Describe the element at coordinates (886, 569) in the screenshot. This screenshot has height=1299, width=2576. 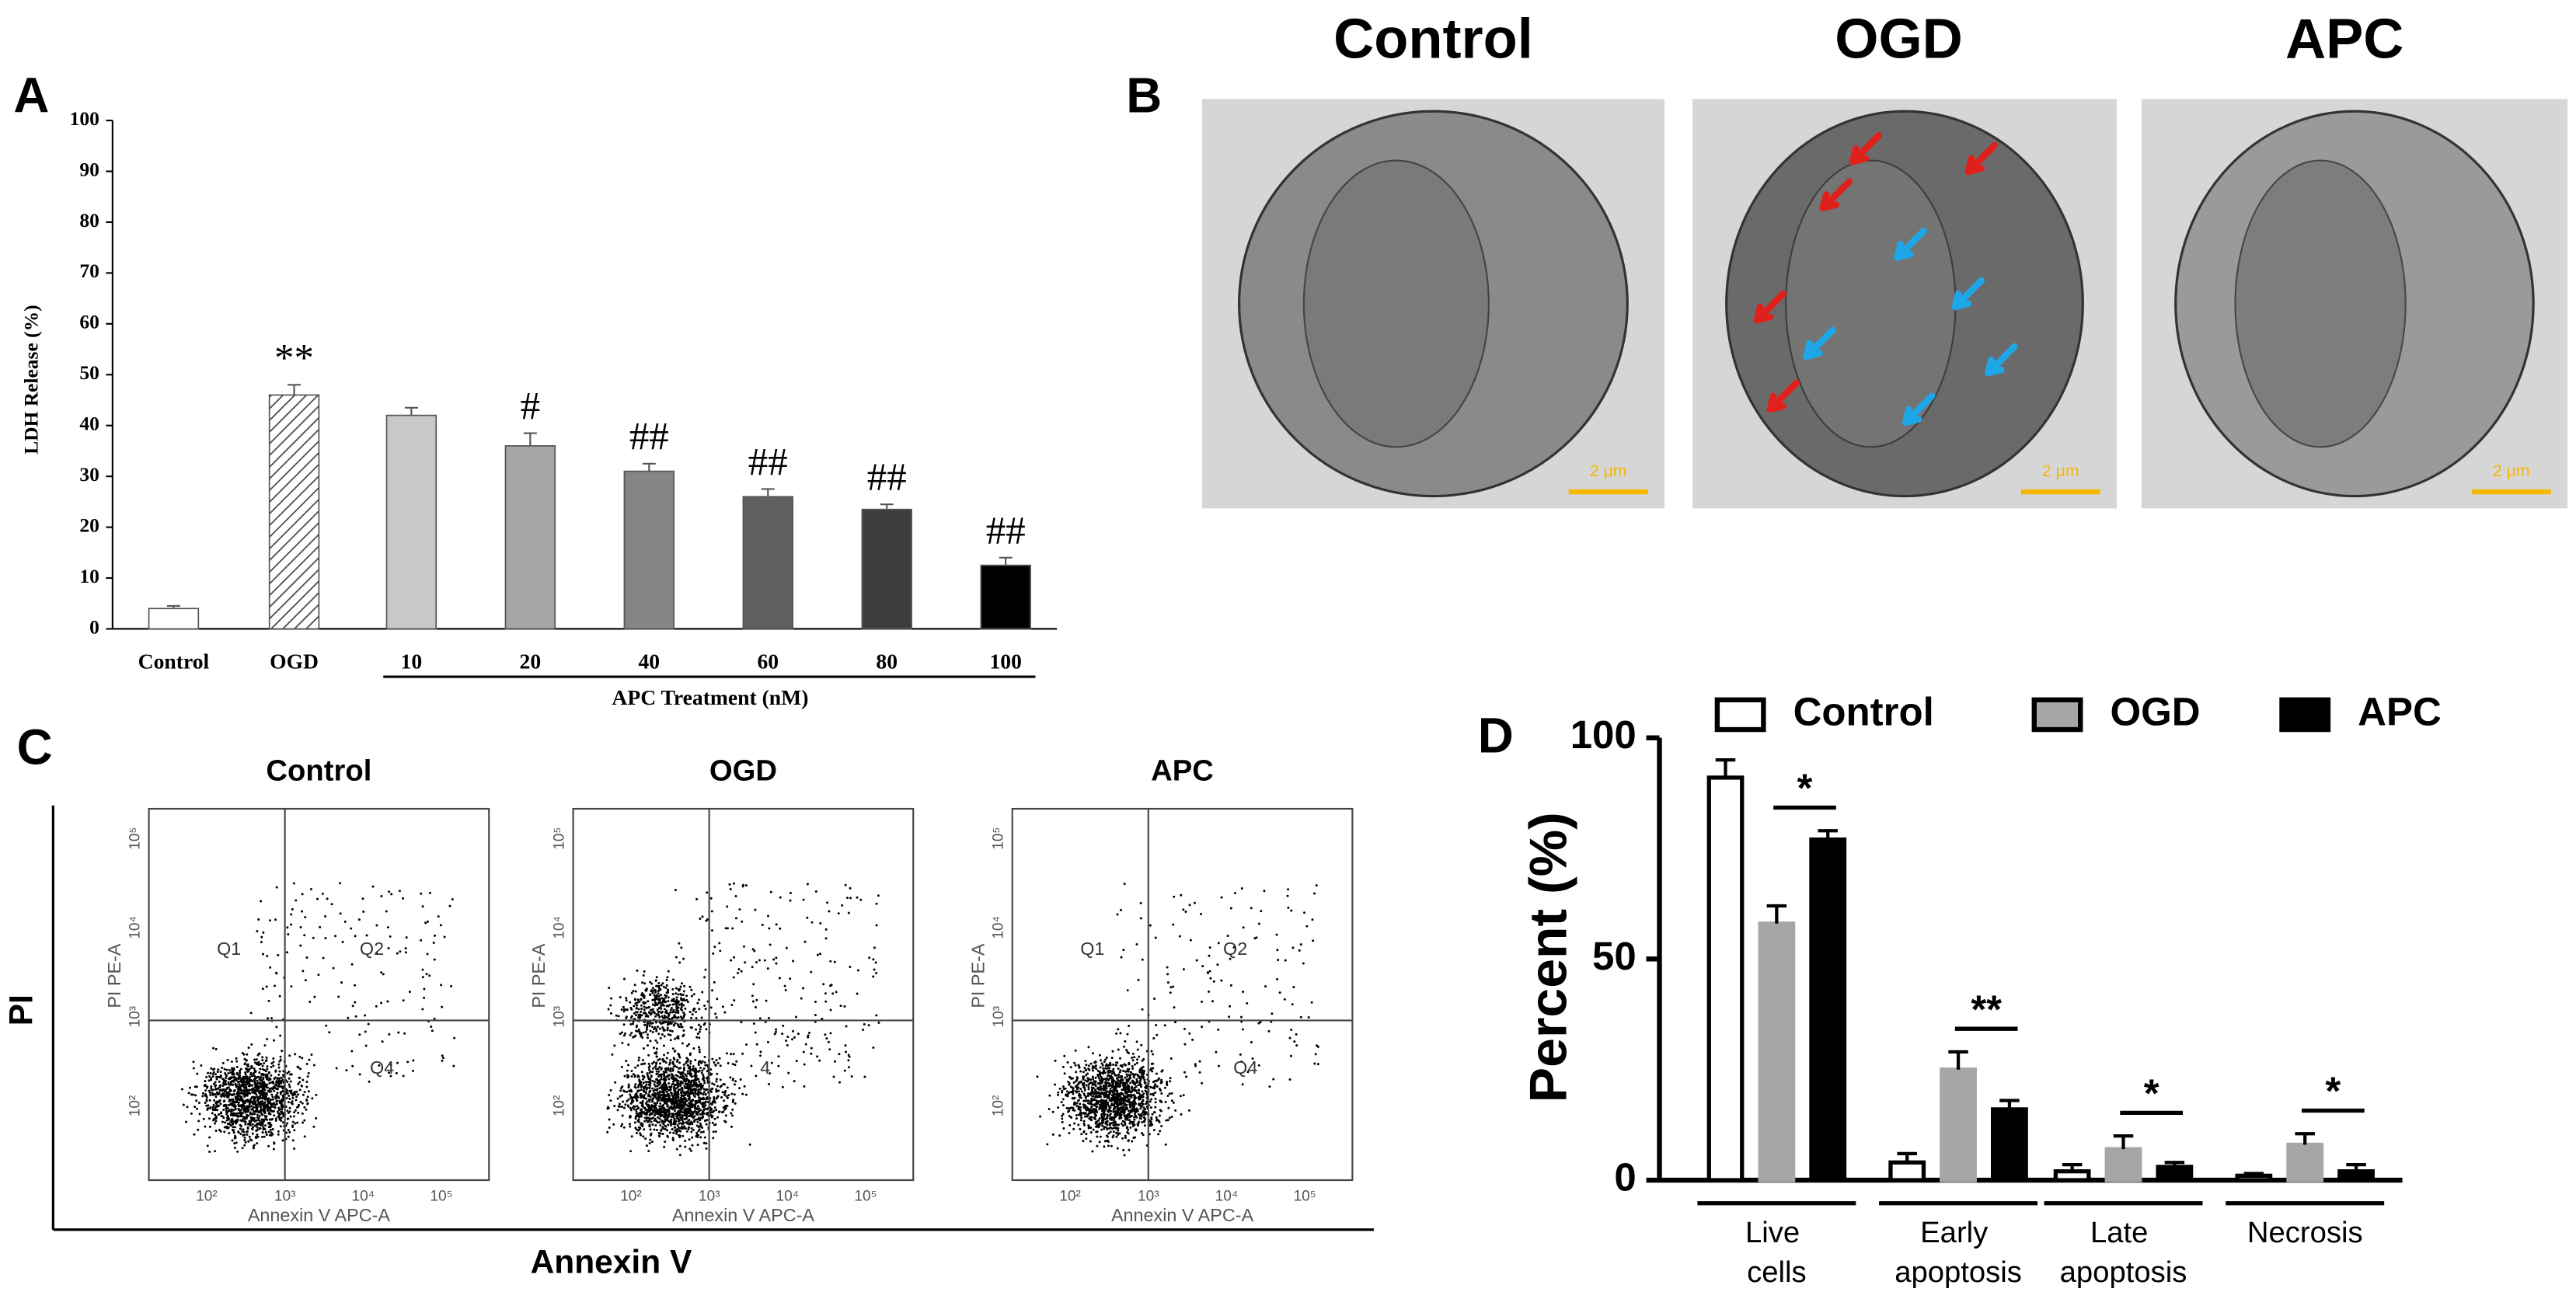
I see `bar` at that location.